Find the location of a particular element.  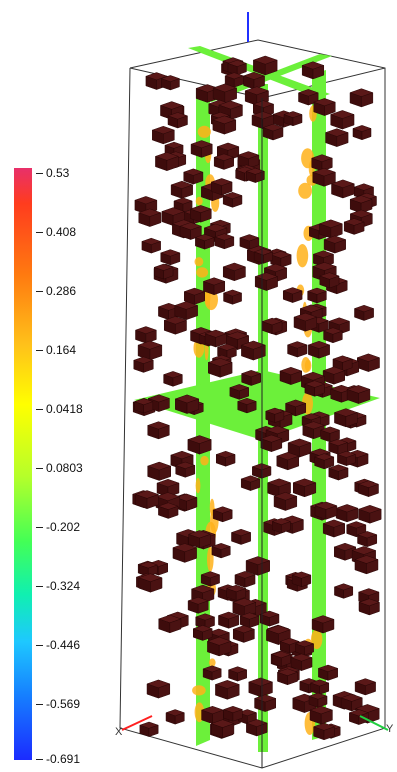

colorbar-gradient is located at coordinates (23, 464).